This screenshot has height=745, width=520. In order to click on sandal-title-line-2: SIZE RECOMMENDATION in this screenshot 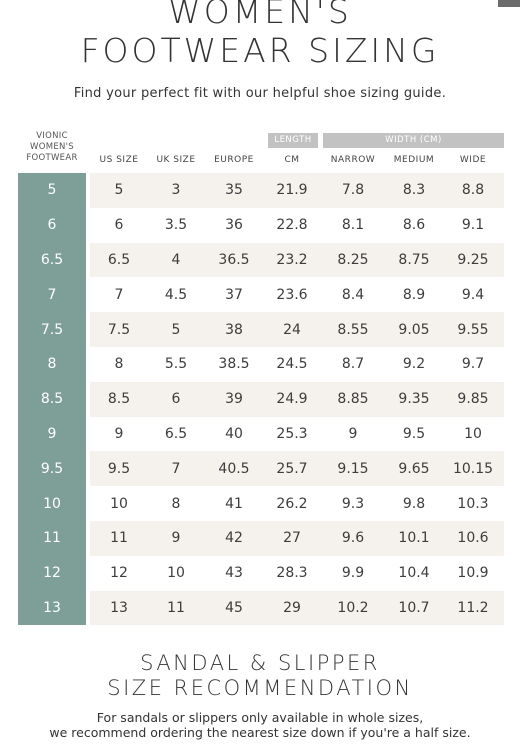, I will do `click(260, 688)`.